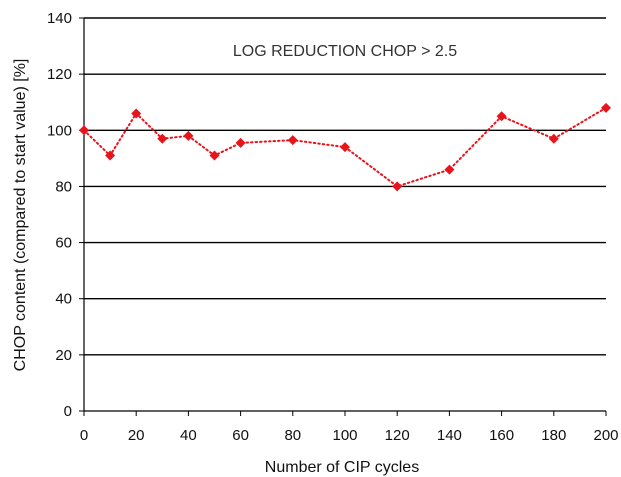 Image resolution: width=621 pixels, height=477 pixels. I want to click on y-tick-label: 40, so click(63, 299).